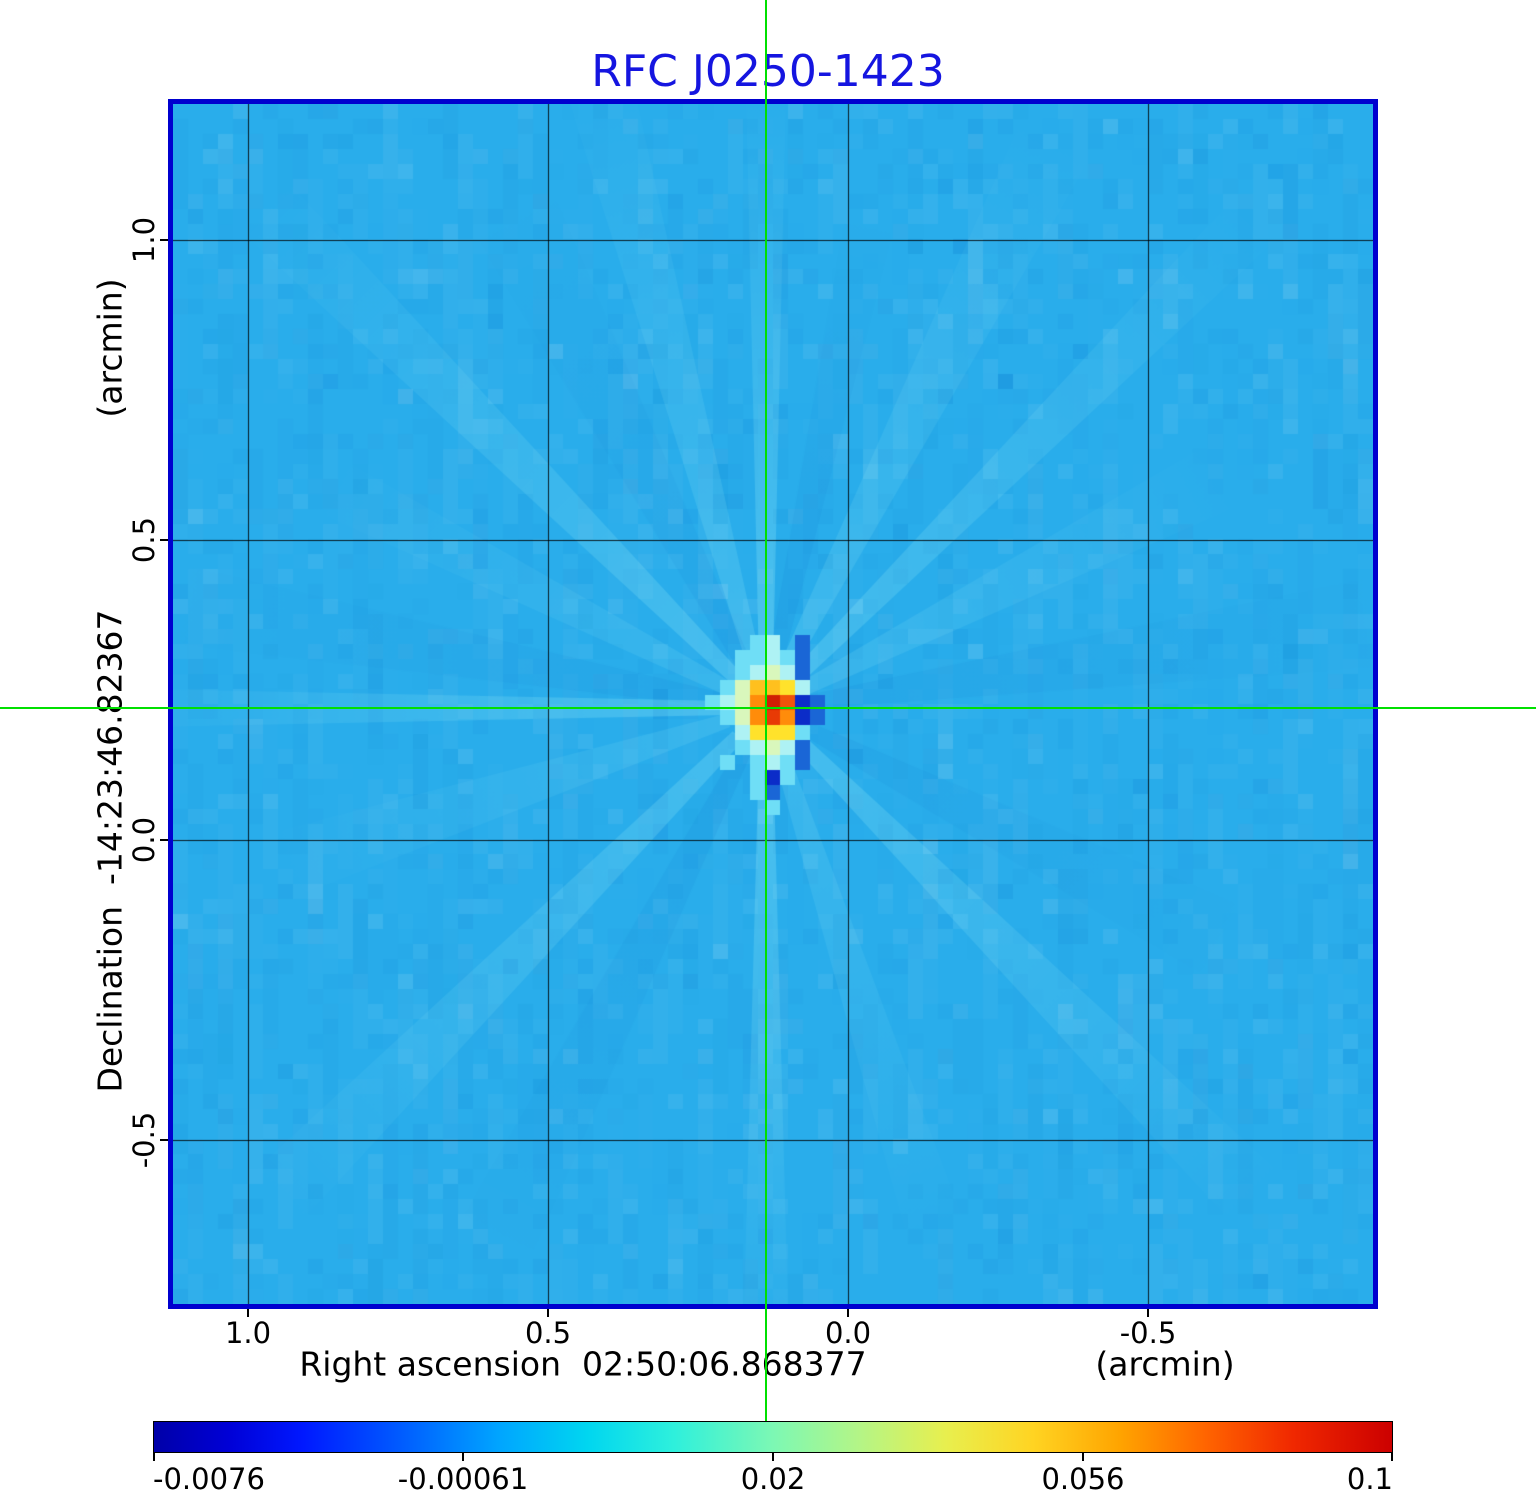 The image size is (1536, 1511). I want to click on crosshair-vertical-line, so click(766, 710).